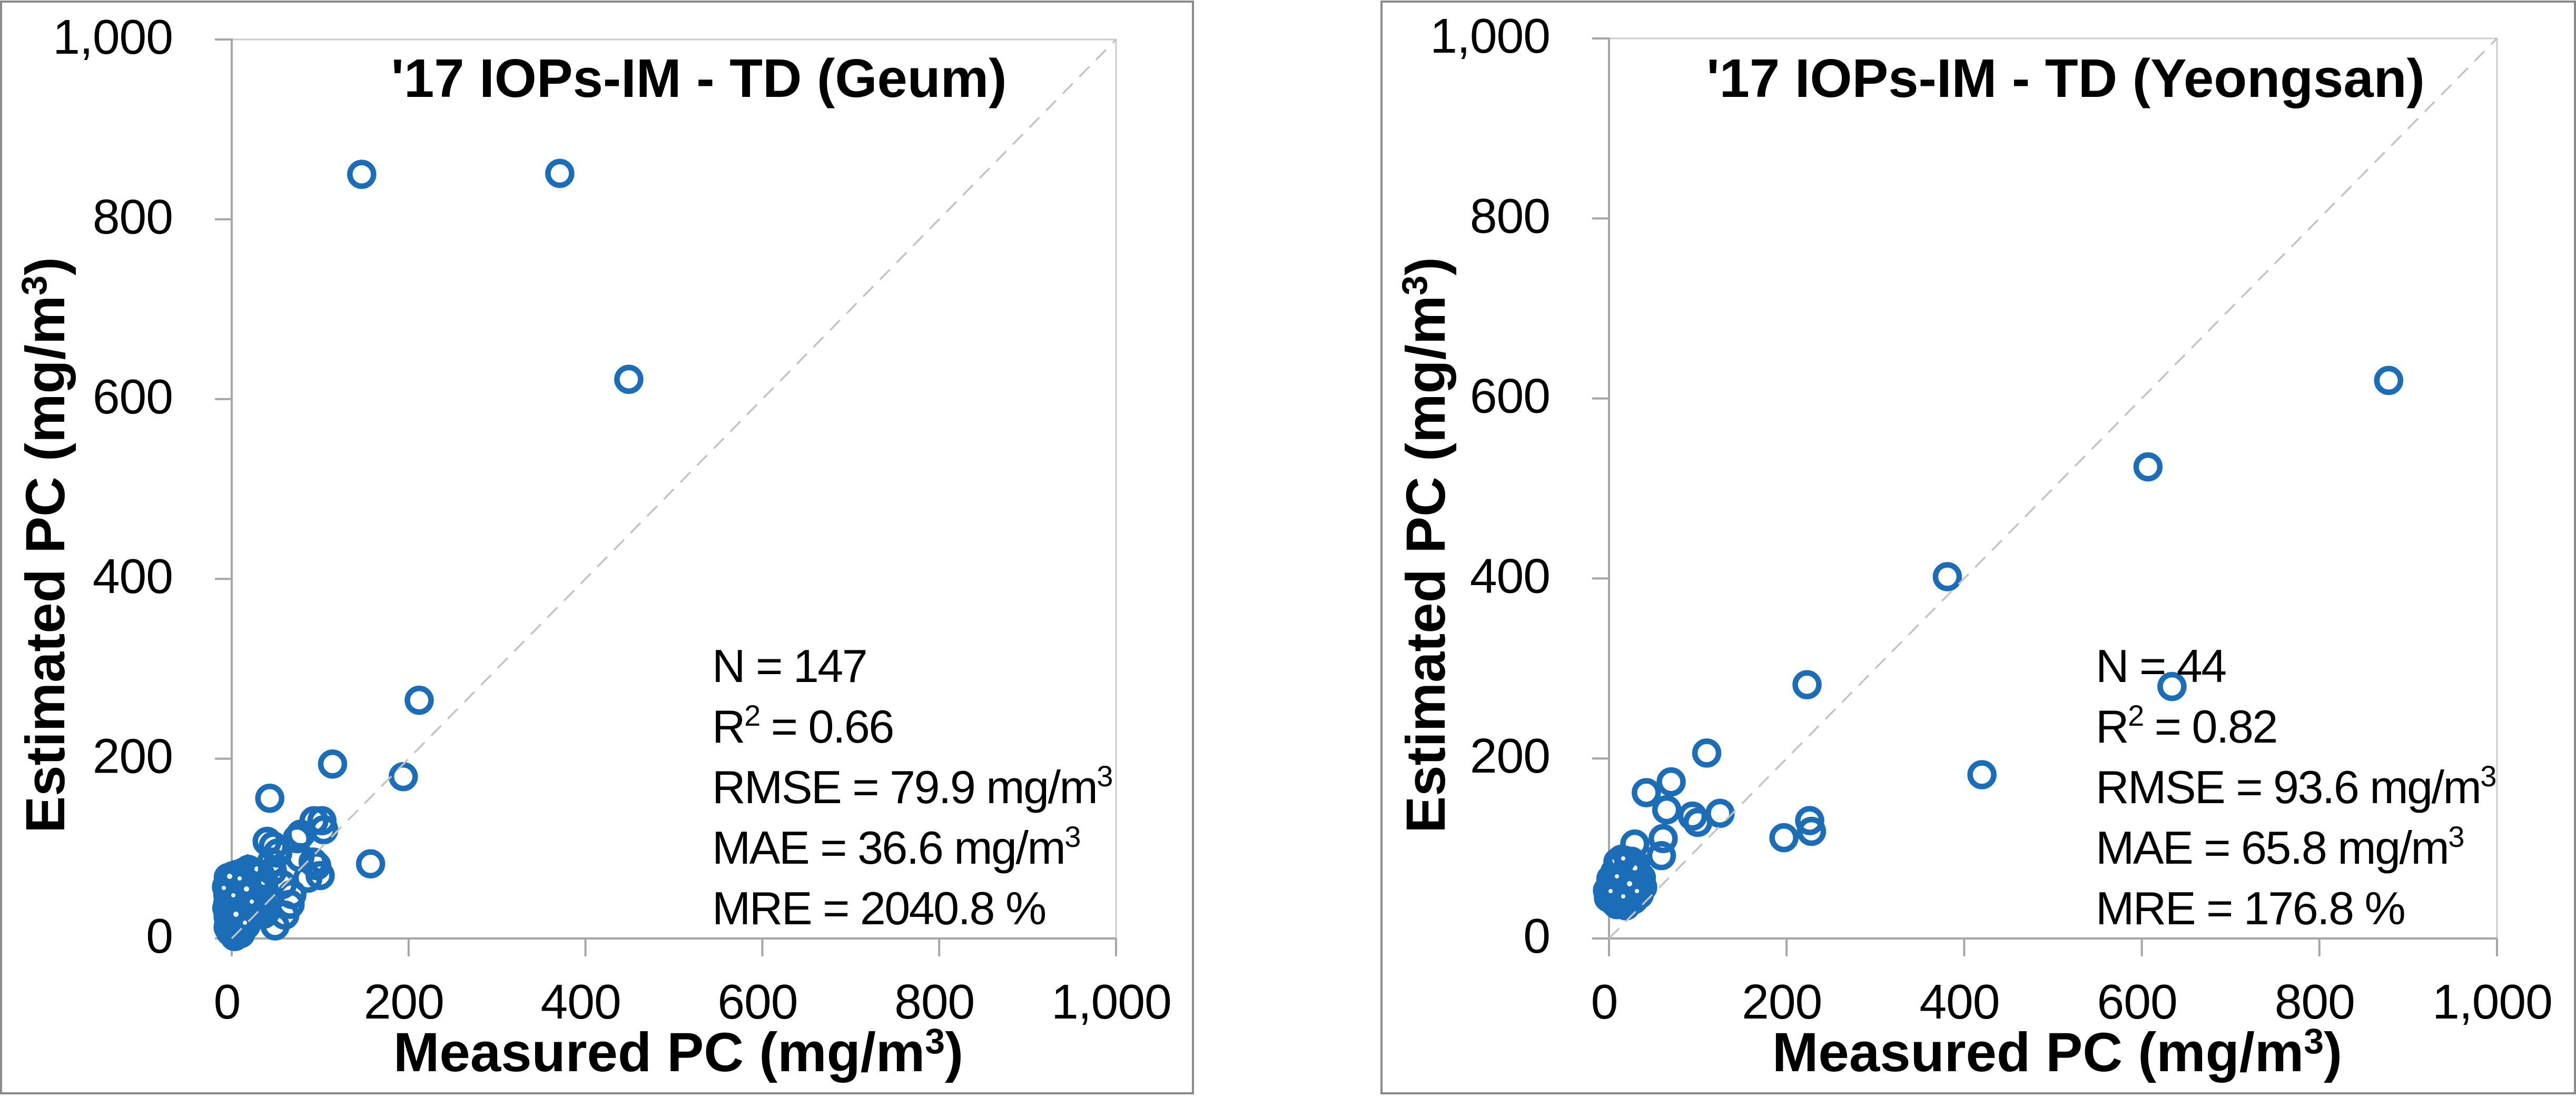 The width and height of the screenshot is (2576, 1097). What do you see at coordinates (878, 908) in the screenshot?
I see `svg-text: MRE = 2040.8 %` at bounding box center [878, 908].